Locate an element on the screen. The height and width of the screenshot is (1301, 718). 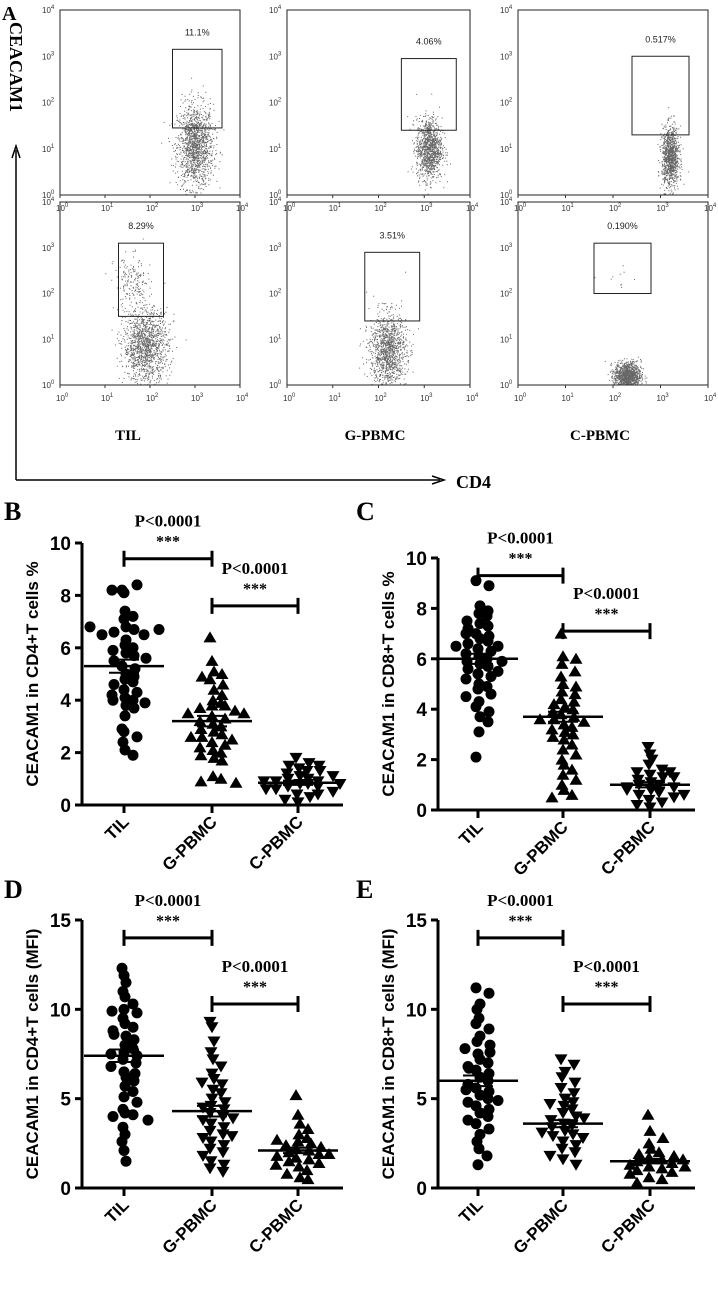
gate-rectangle is located at coordinates (197, 88).